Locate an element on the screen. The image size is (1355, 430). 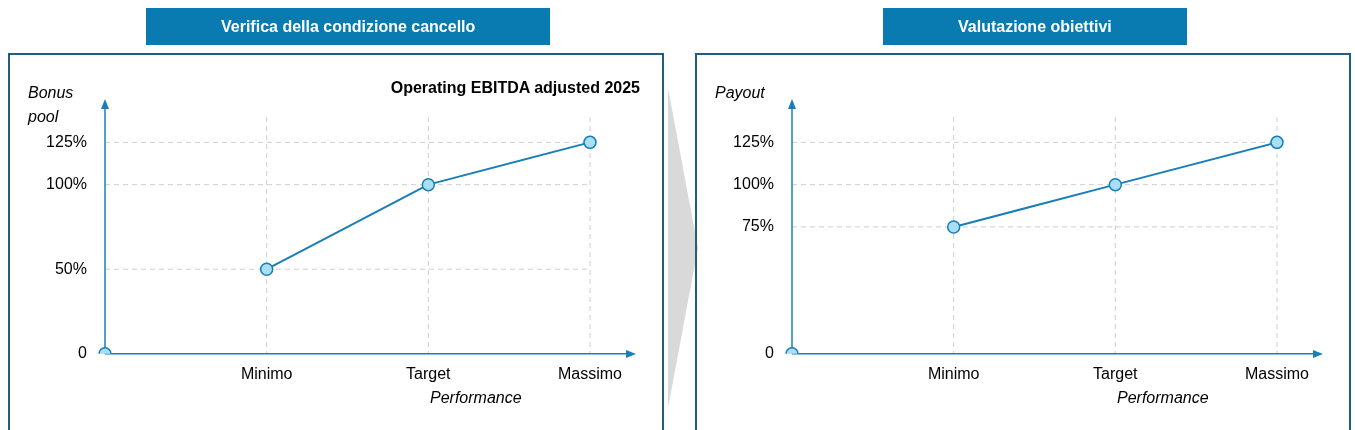
y-axis-title: Payout is located at coordinates (740, 93).